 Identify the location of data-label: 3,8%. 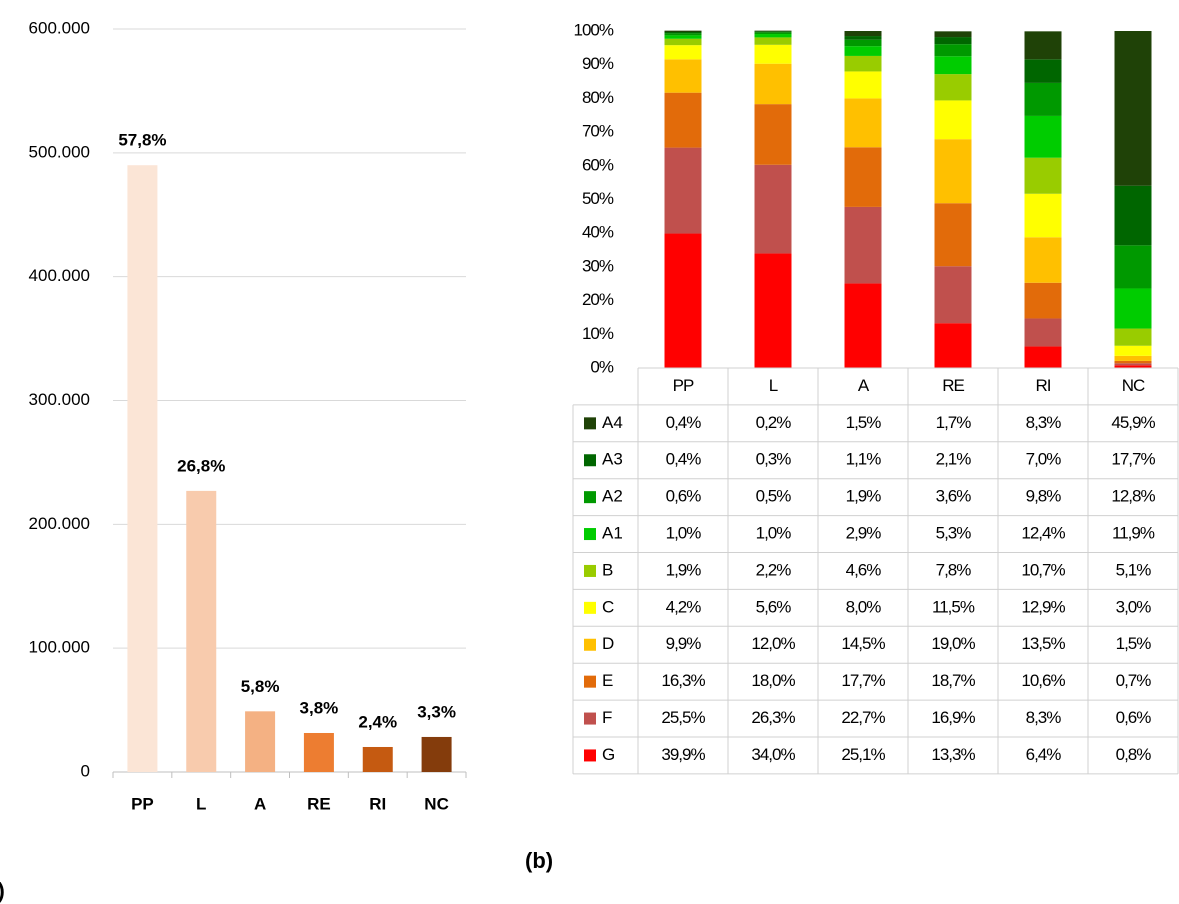
(319, 707).